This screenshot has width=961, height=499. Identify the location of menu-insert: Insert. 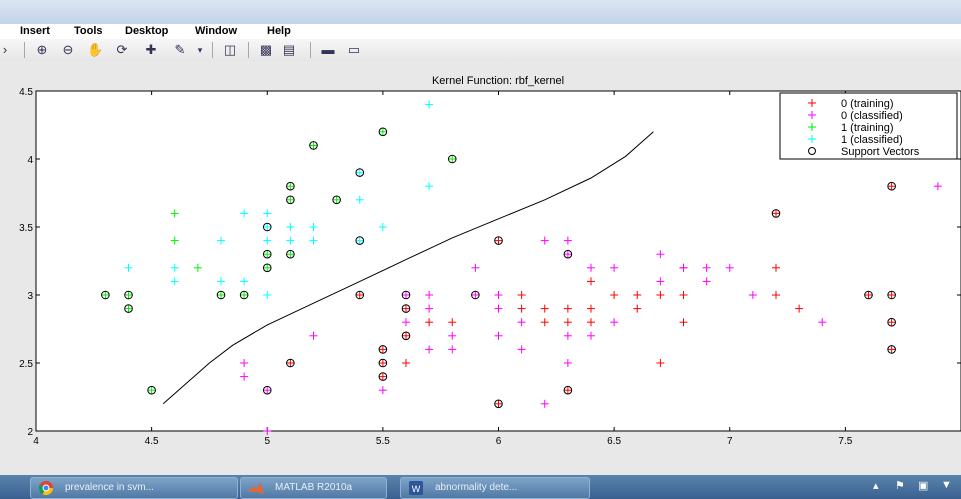
(35, 31).